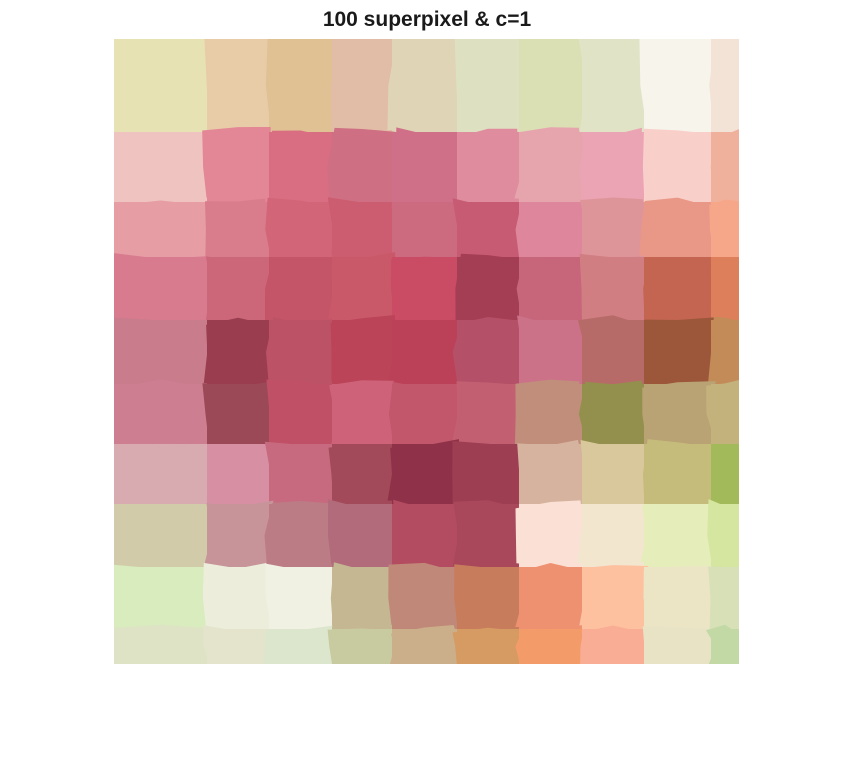  I want to click on figure-title: 100 superpixel & c=1, so click(427, 19).